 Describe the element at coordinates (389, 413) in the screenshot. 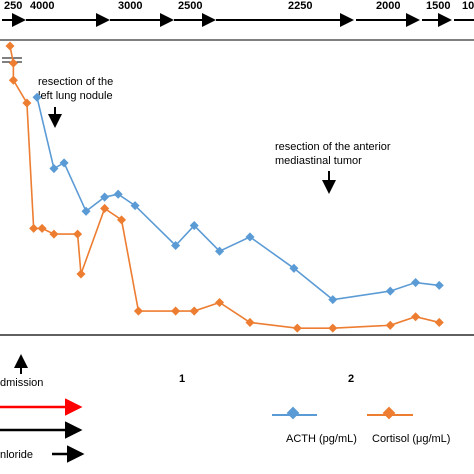

I see `legend-marker-cortisol` at that location.